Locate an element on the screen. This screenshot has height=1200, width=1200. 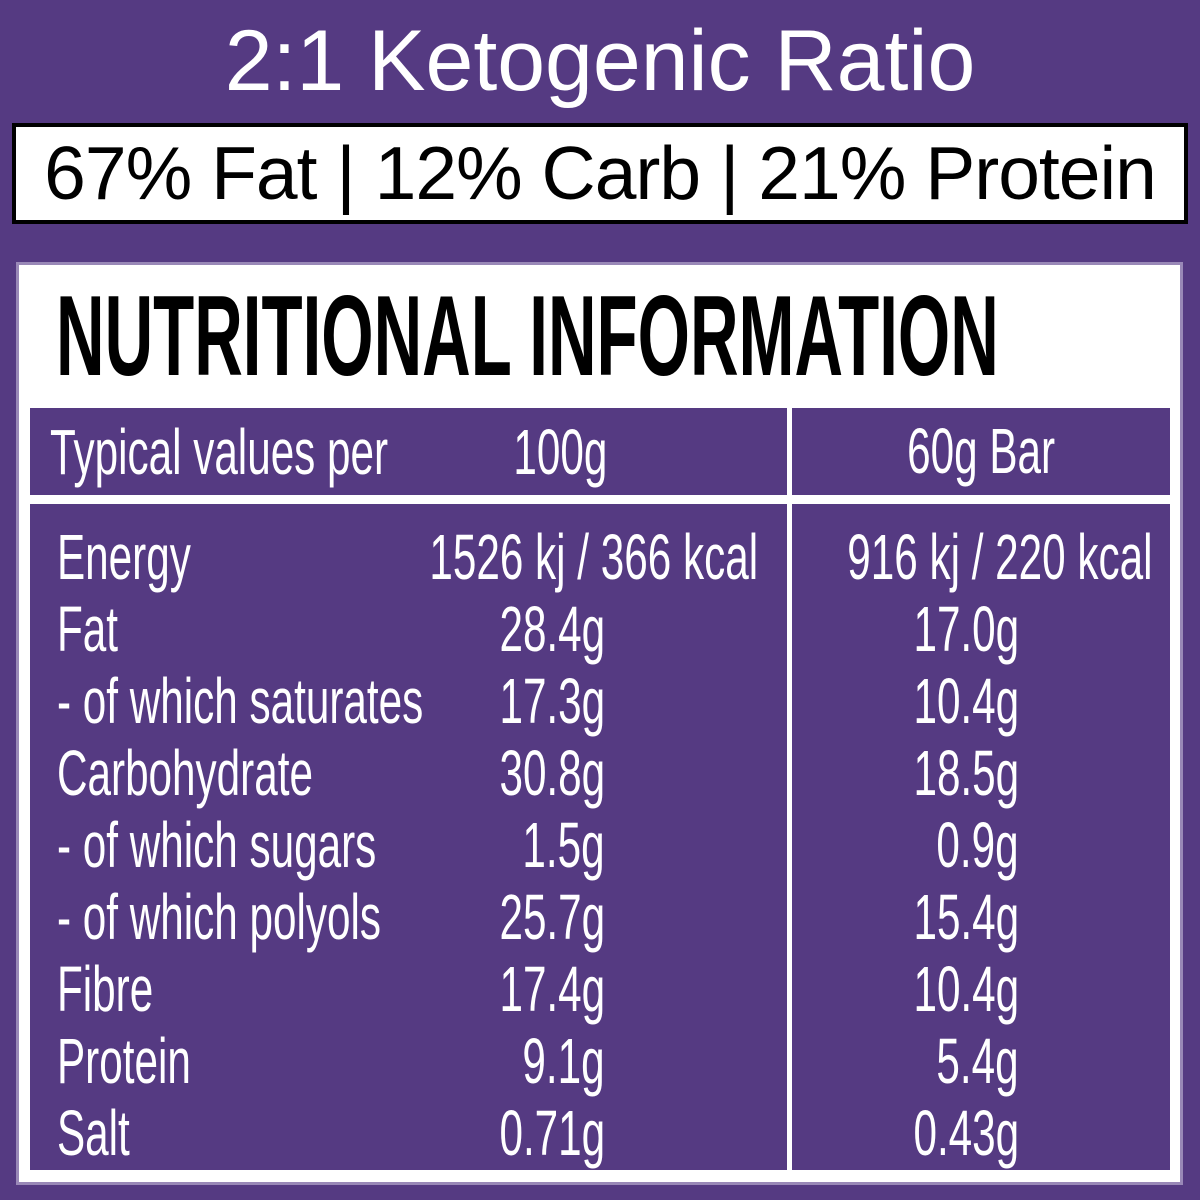
row-label: - of which sugars is located at coordinates (217, 845).